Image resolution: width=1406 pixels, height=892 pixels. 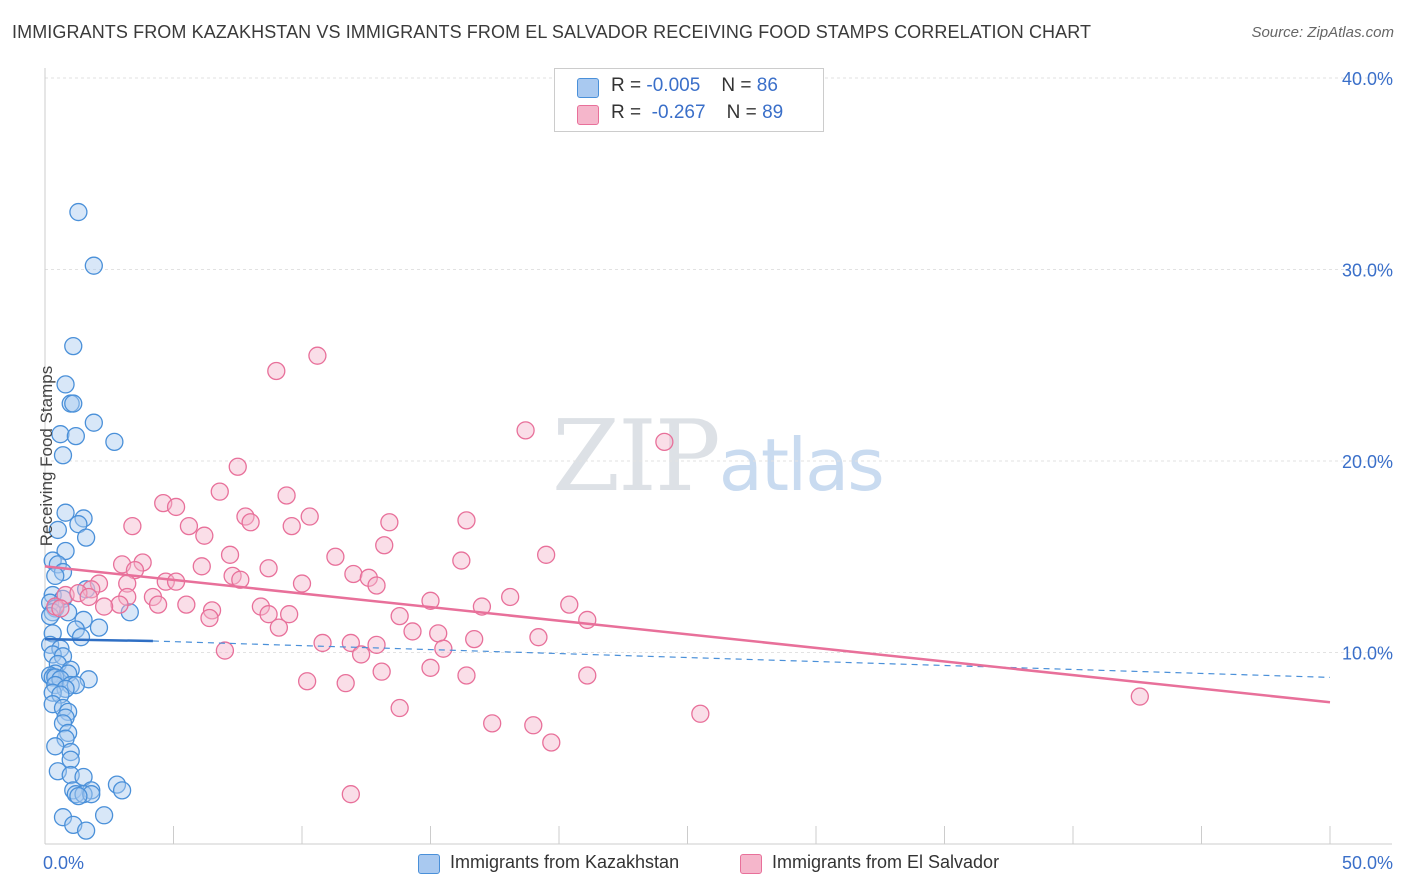 What do you see at coordinates (98, 640) in the screenshot?
I see `kazakhstan-trend-line` at bounding box center [98, 640].